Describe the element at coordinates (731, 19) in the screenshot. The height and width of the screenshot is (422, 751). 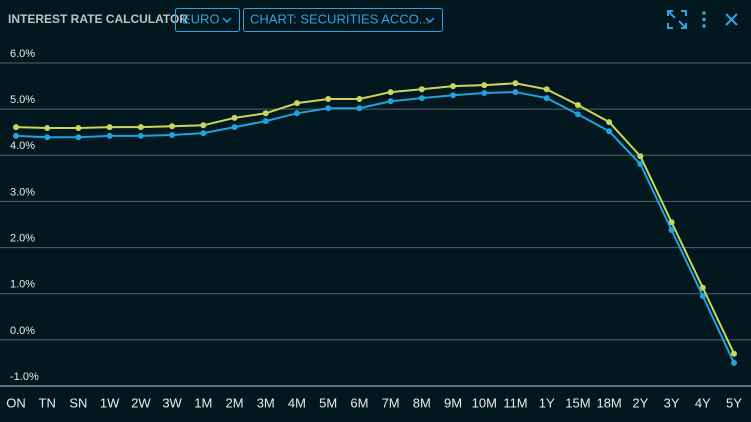
I see `close-icon` at that location.